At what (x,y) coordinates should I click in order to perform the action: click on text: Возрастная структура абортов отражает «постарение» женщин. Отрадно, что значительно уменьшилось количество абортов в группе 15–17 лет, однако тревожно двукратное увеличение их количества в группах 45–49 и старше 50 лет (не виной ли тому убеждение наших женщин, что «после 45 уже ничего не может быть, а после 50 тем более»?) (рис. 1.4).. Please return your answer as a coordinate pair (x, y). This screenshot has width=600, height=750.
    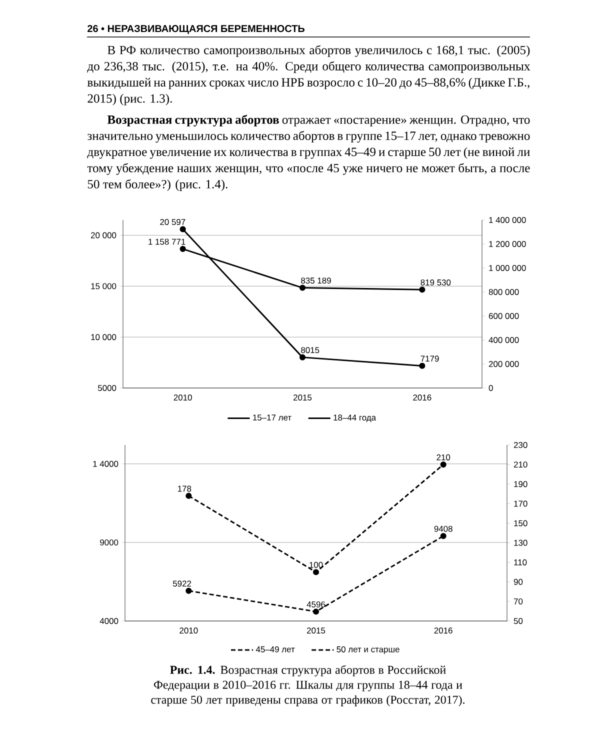
    Looking at the image, I should click on (308, 152).